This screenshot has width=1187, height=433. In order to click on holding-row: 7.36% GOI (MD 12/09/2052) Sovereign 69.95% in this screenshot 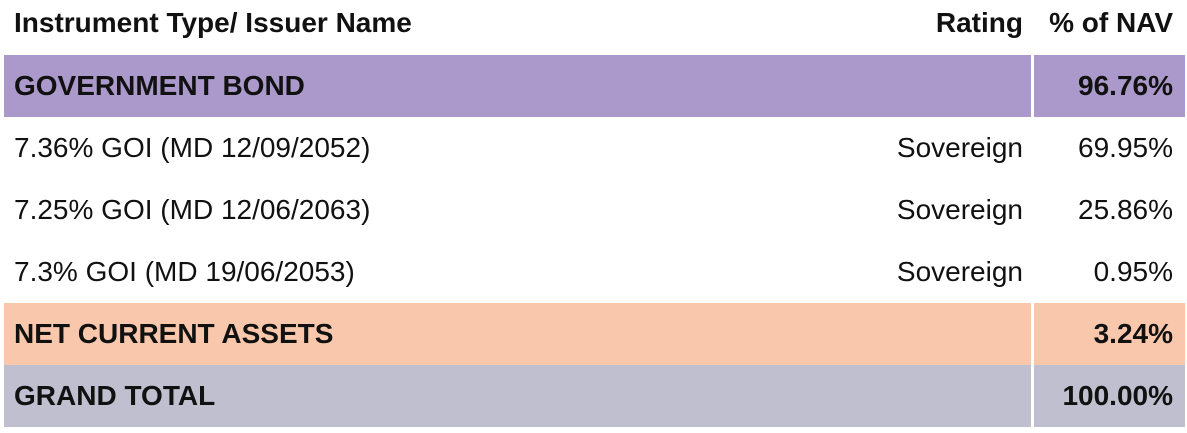, I will do `click(594, 148)`.